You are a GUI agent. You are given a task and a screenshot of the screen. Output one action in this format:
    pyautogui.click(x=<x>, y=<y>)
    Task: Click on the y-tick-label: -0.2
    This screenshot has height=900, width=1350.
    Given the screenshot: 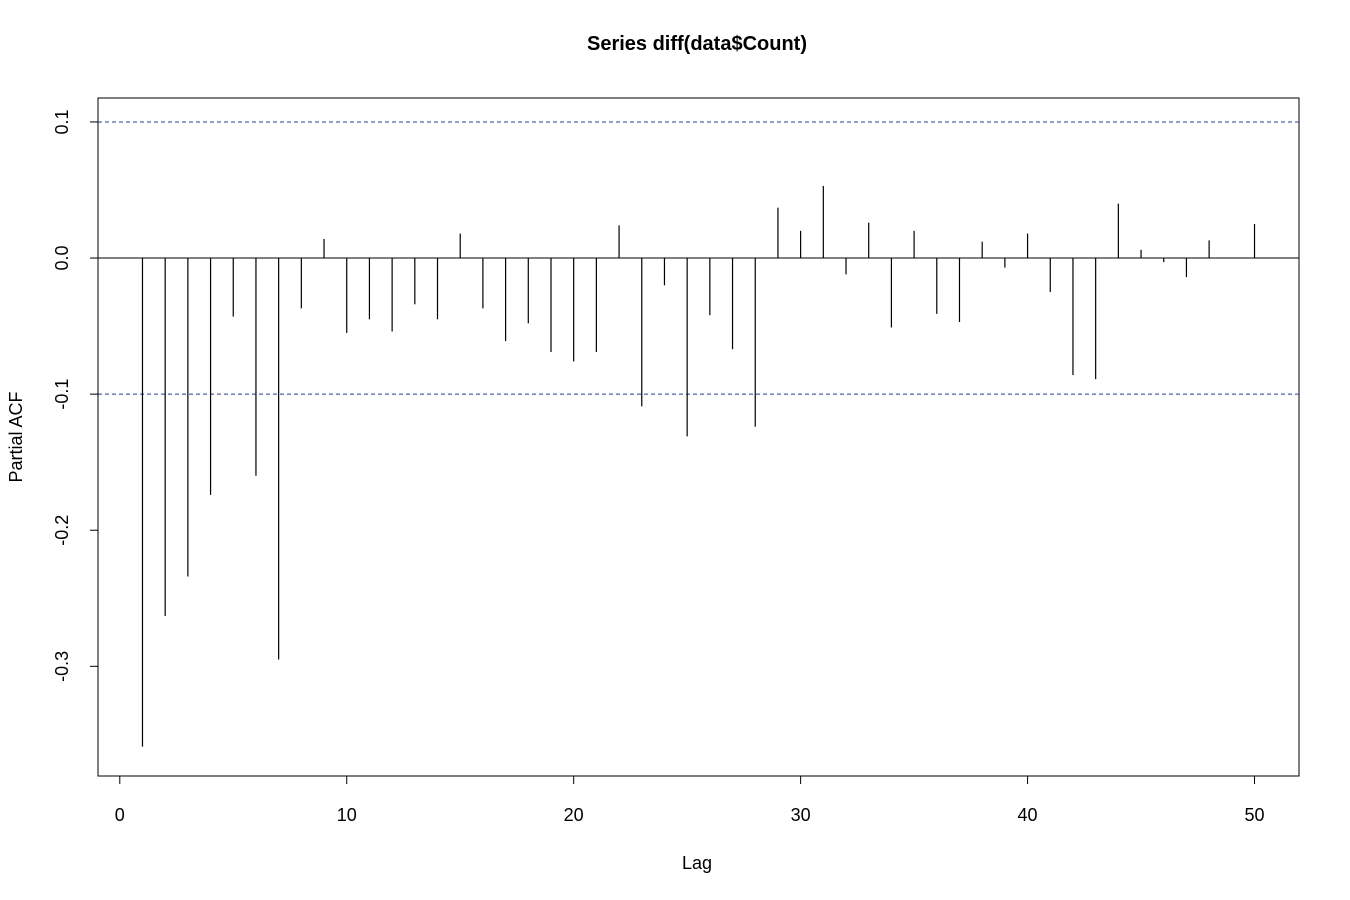 What is the action you would take?
    pyautogui.click(x=62, y=530)
    